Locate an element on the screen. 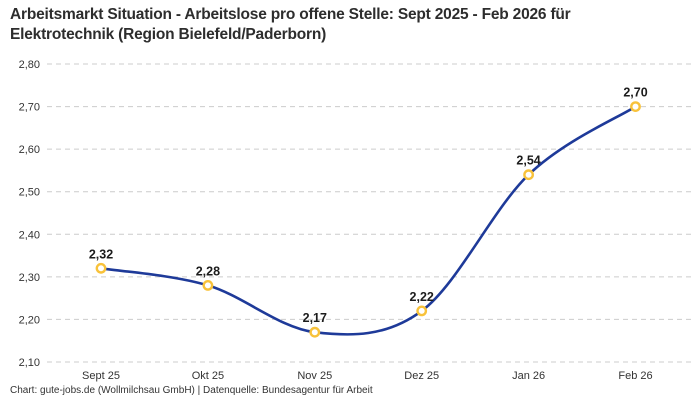 The width and height of the screenshot is (700, 400). data-point-label: 2,54 is located at coordinates (528, 161).